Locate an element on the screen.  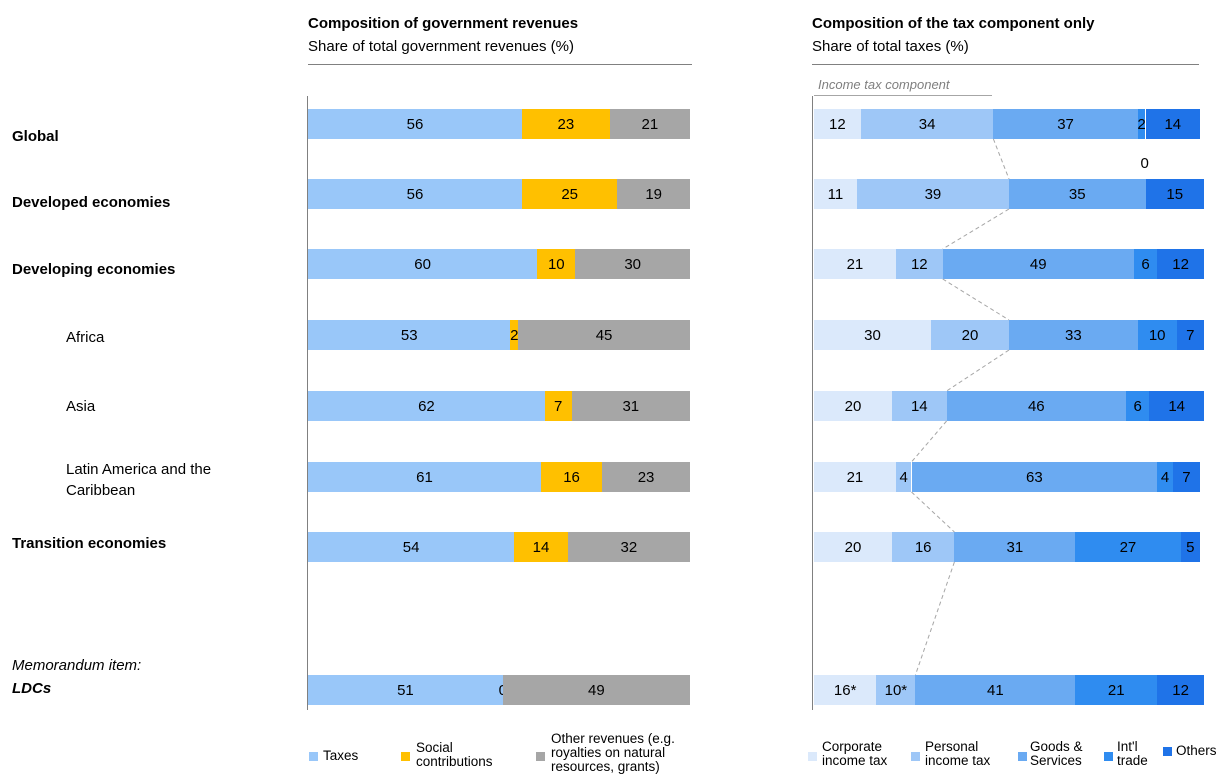
tax-bar-label-africa-s2: 33 is located at coordinates (1073, 335).